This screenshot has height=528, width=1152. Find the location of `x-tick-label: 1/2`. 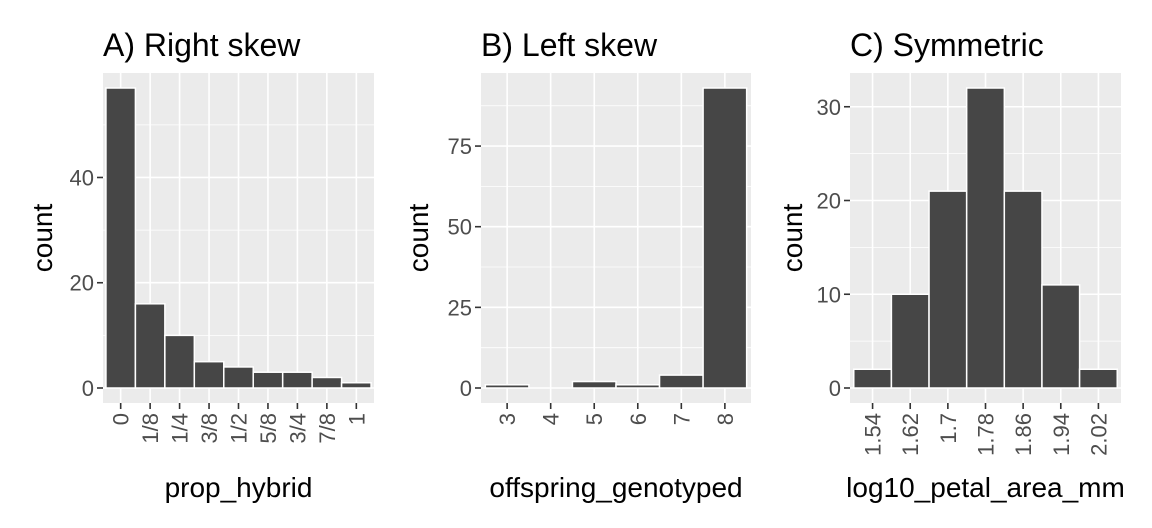

x-tick-label: 1/2 is located at coordinates (239, 428).